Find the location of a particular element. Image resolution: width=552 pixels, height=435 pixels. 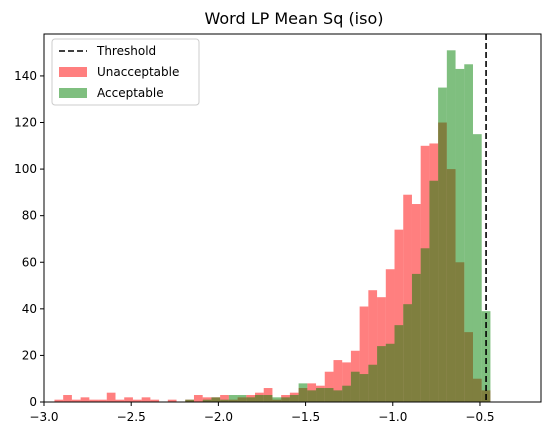

legend-box is located at coordinates (125, 72).